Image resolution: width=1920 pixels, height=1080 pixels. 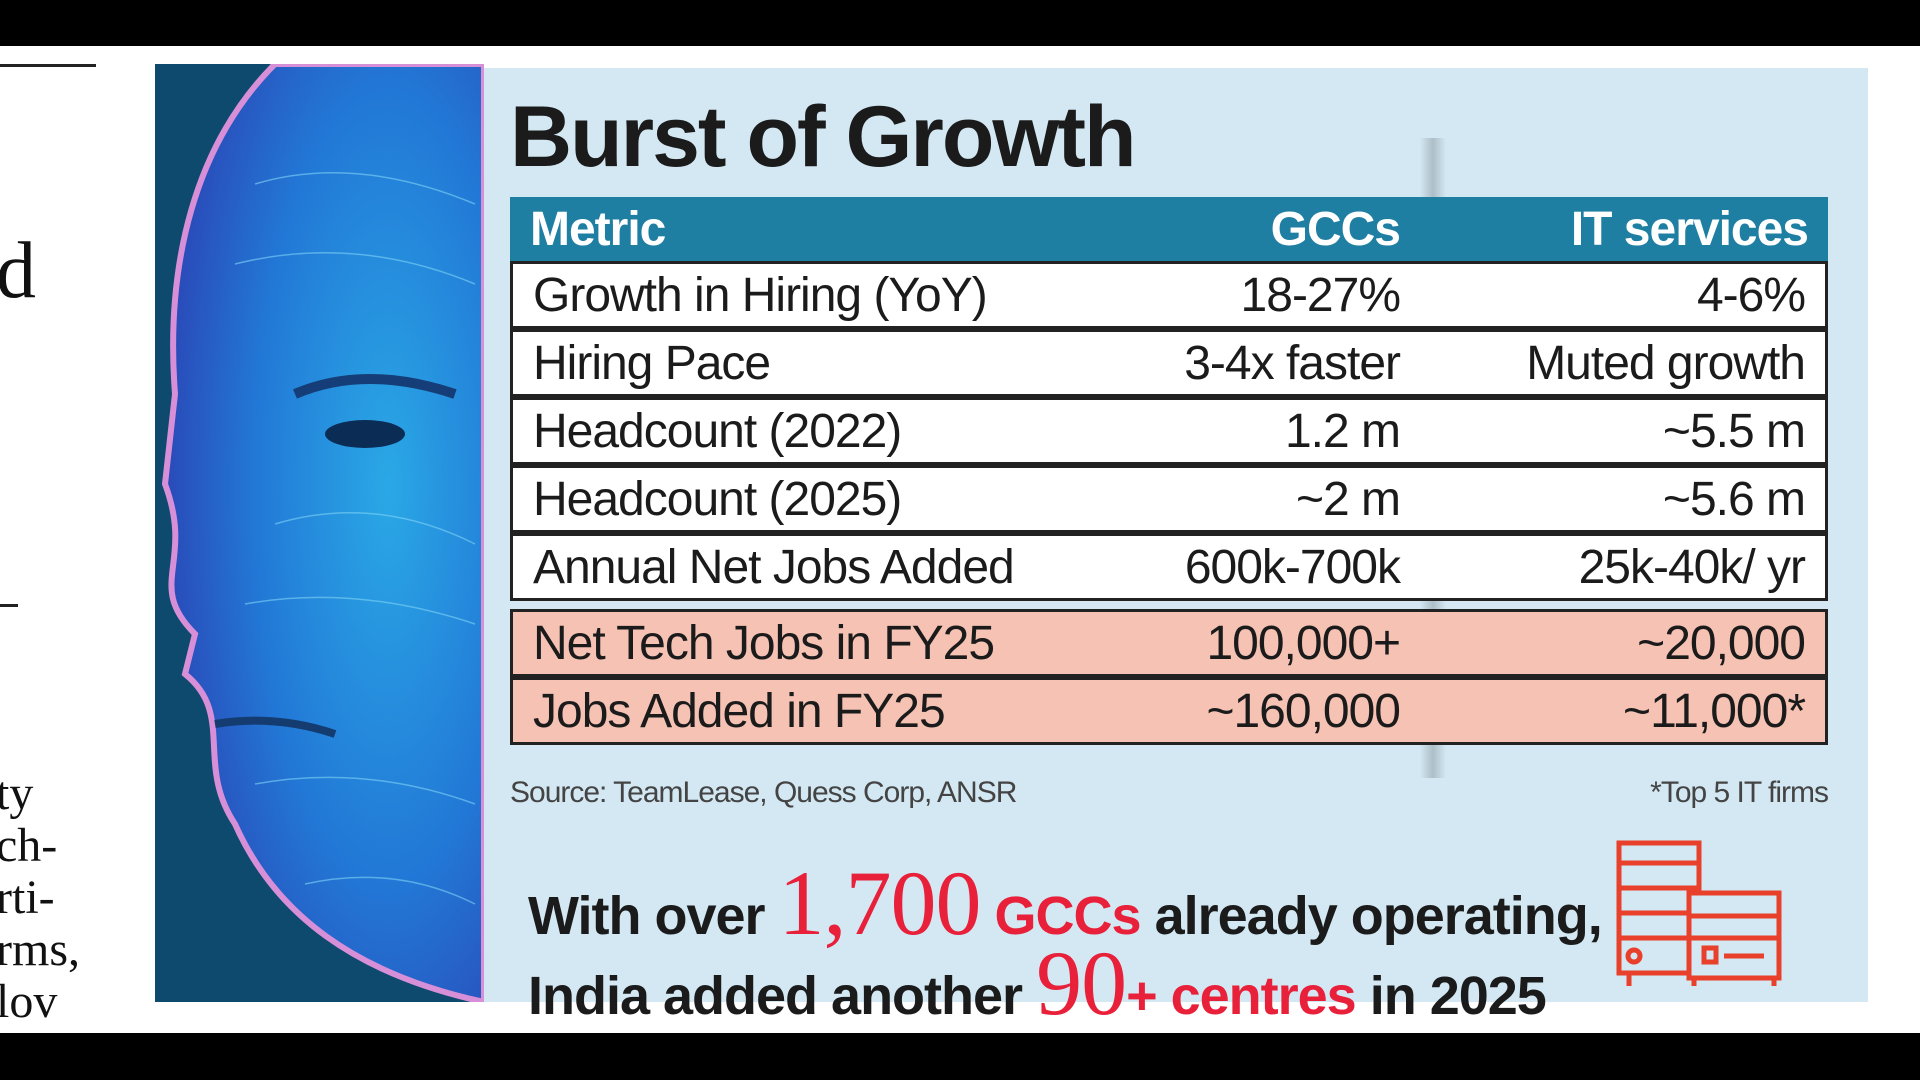 What do you see at coordinates (17, 793) in the screenshot?
I see `text-line: ty` at bounding box center [17, 793].